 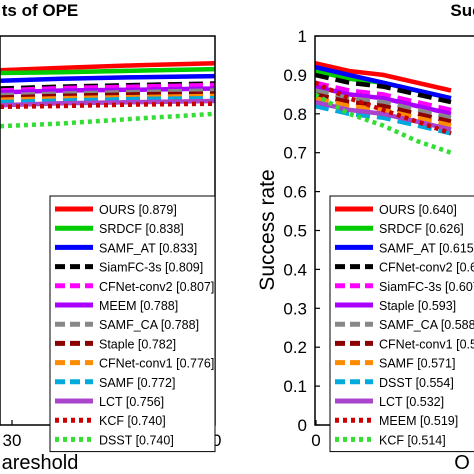 What do you see at coordinates (138, 210) in the screenshot?
I see `left-legend-label-0: OURS [0.879]` at bounding box center [138, 210].